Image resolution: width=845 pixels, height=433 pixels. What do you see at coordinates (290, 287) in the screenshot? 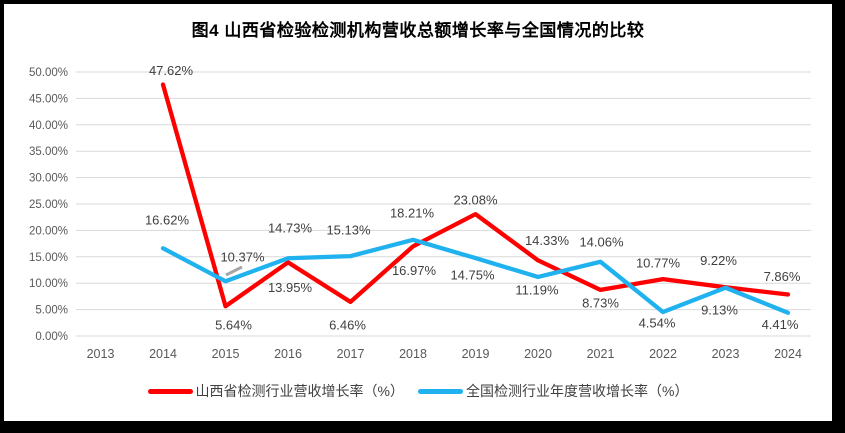
I see `data-label-series-0: 13.95%` at bounding box center [290, 287].